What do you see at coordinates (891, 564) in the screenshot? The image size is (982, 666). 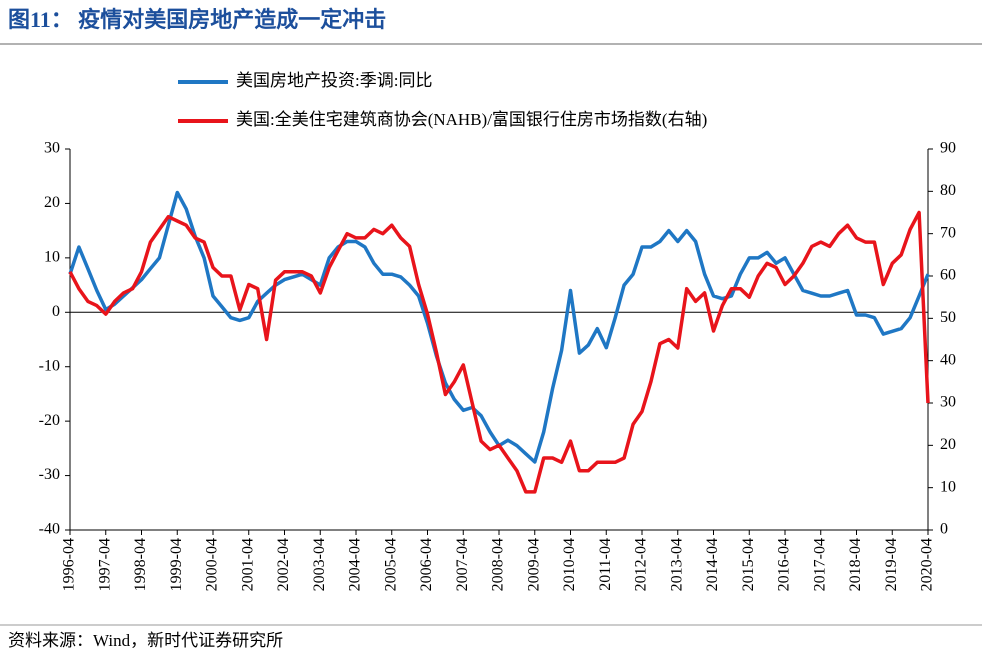 I see `x-tick-label: 2019-04` at bounding box center [891, 564].